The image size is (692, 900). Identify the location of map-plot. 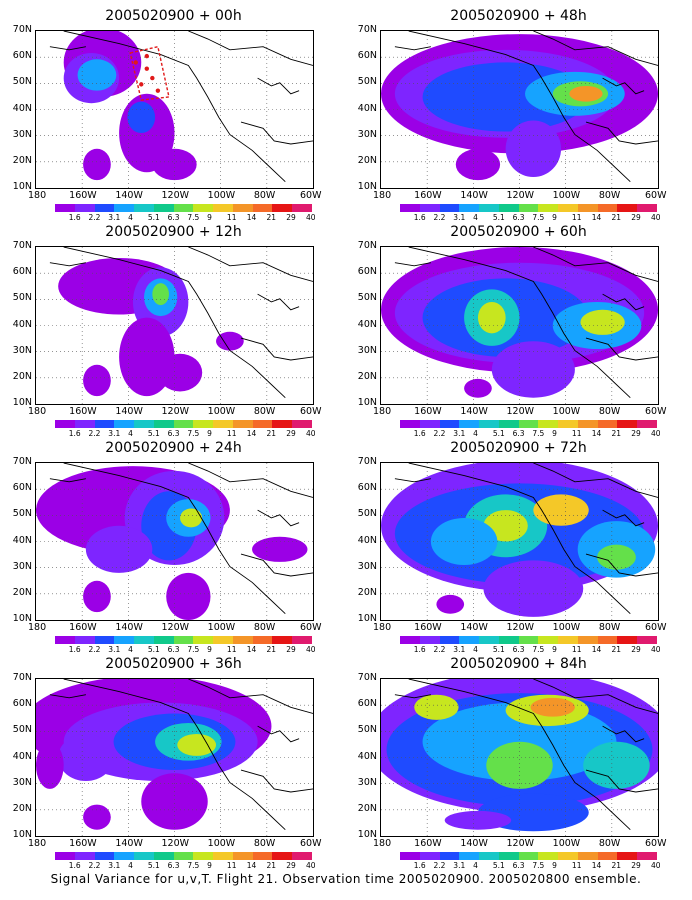
(174, 757).